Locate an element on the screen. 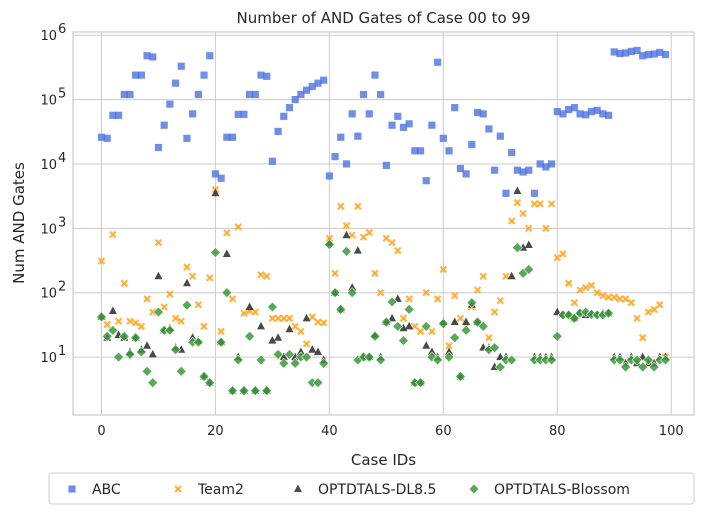 This screenshot has width=704, height=512. x-tick-label: 20 is located at coordinates (215, 431).